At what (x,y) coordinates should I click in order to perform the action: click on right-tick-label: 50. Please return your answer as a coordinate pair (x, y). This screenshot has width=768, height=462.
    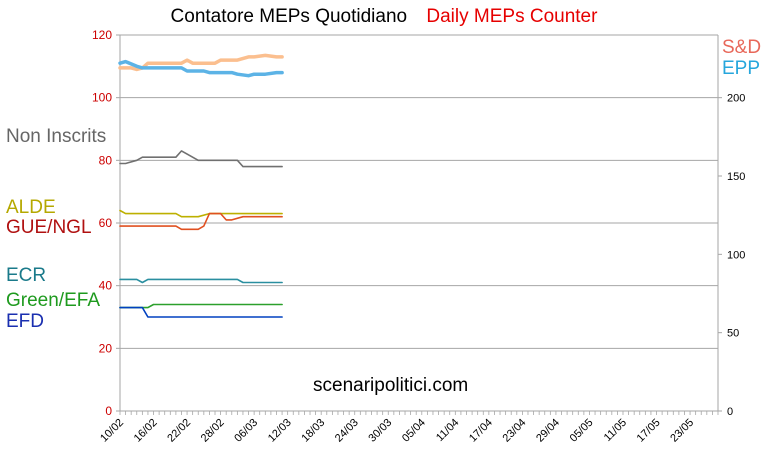
    Looking at the image, I should click on (733, 334).